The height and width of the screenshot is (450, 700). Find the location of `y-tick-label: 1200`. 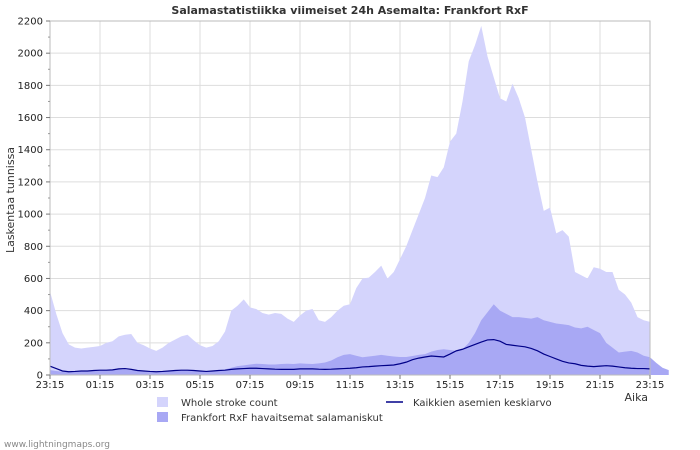

y-tick-label: 1200 is located at coordinates (30, 182).